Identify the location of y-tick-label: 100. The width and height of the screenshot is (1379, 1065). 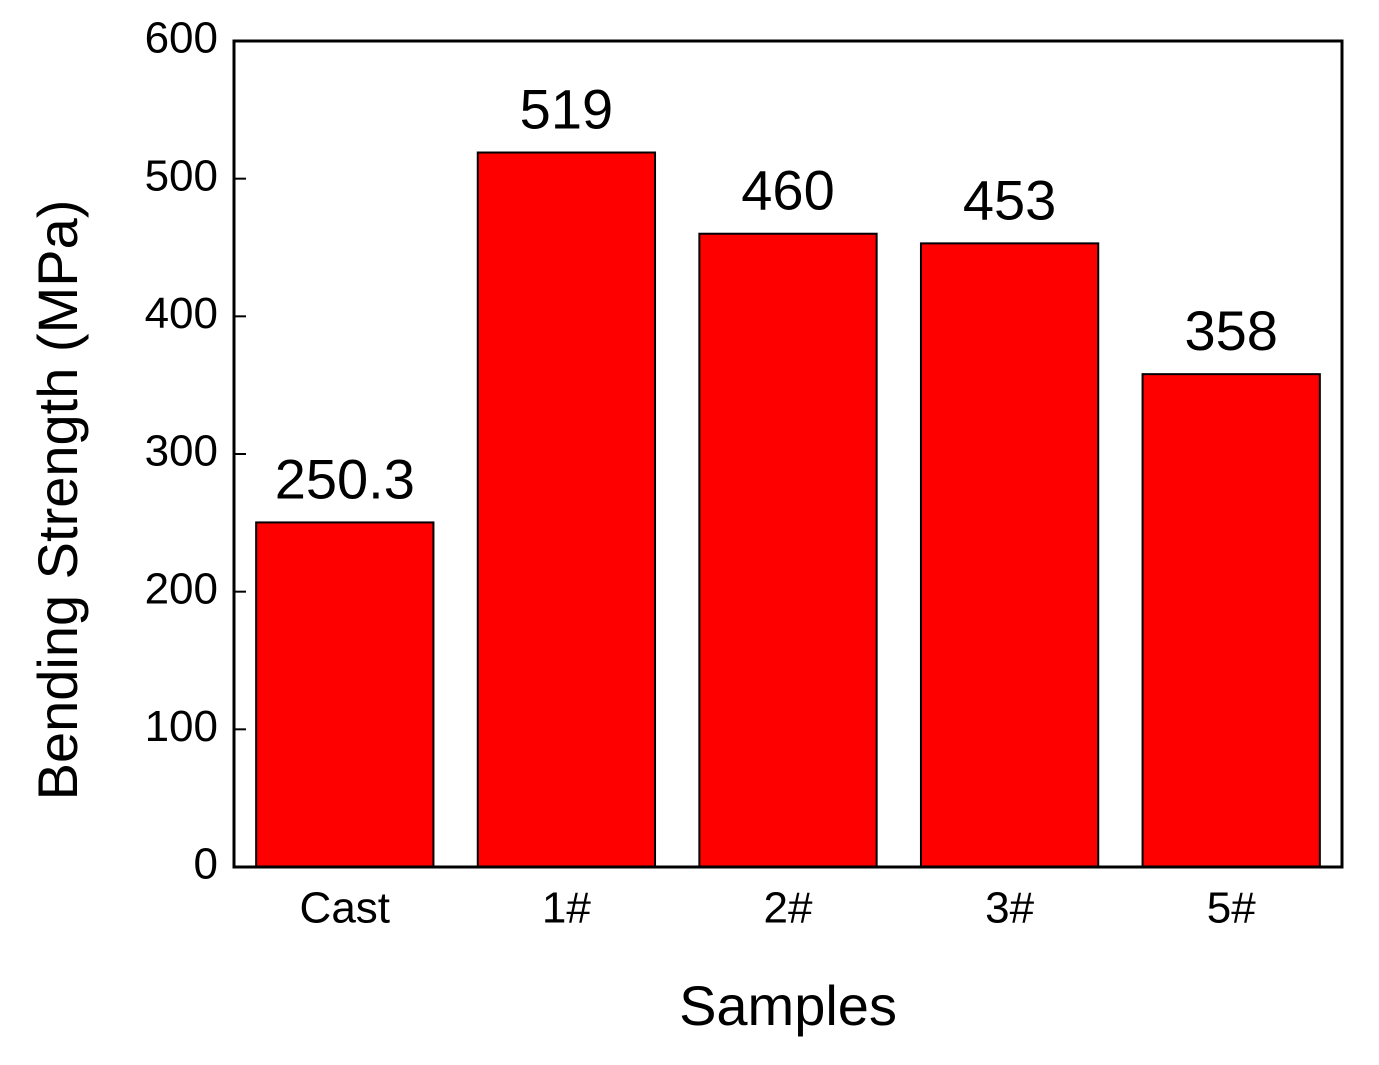
(181, 726).